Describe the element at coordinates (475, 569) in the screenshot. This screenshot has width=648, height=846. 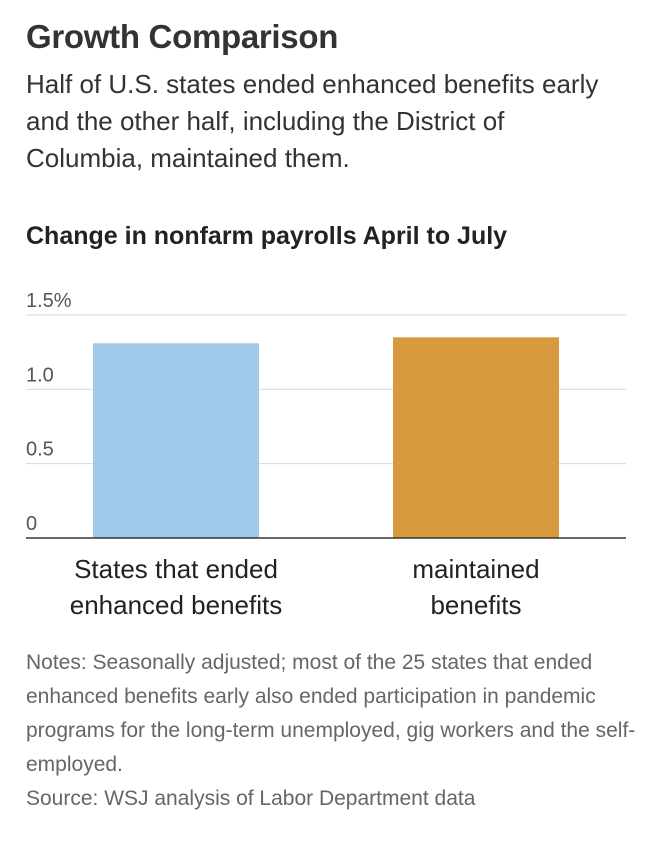
I see `category-label-line: maintained` at that location.